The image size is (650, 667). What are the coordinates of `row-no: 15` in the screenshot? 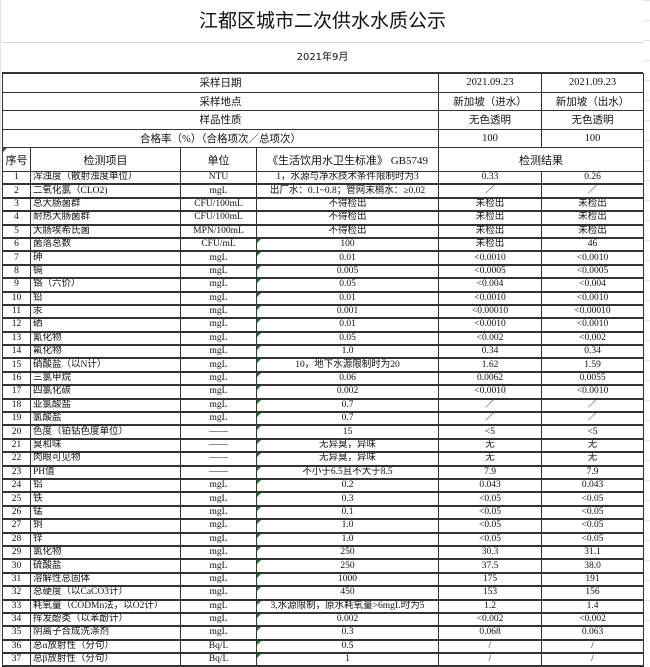 It's located at (16, 365).